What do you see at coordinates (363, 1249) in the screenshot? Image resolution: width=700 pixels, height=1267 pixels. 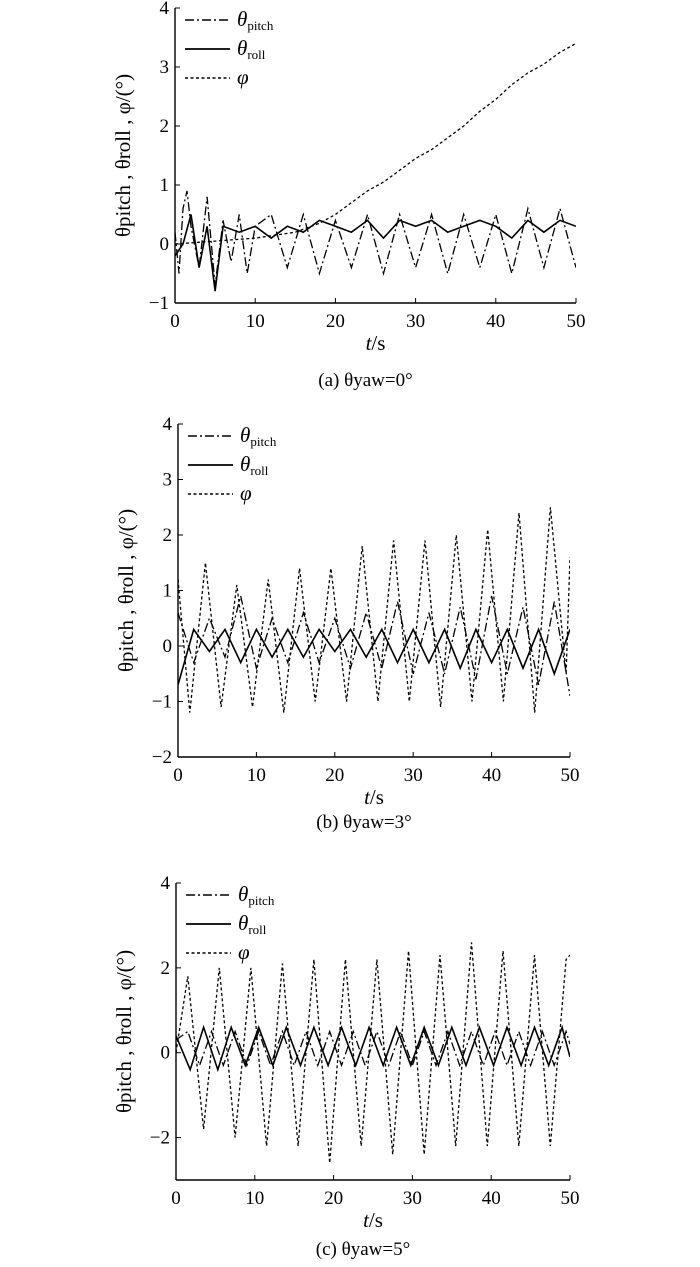 I see `panel-caption: (c) θyaw=5°` at bounding box center [363, 1249].